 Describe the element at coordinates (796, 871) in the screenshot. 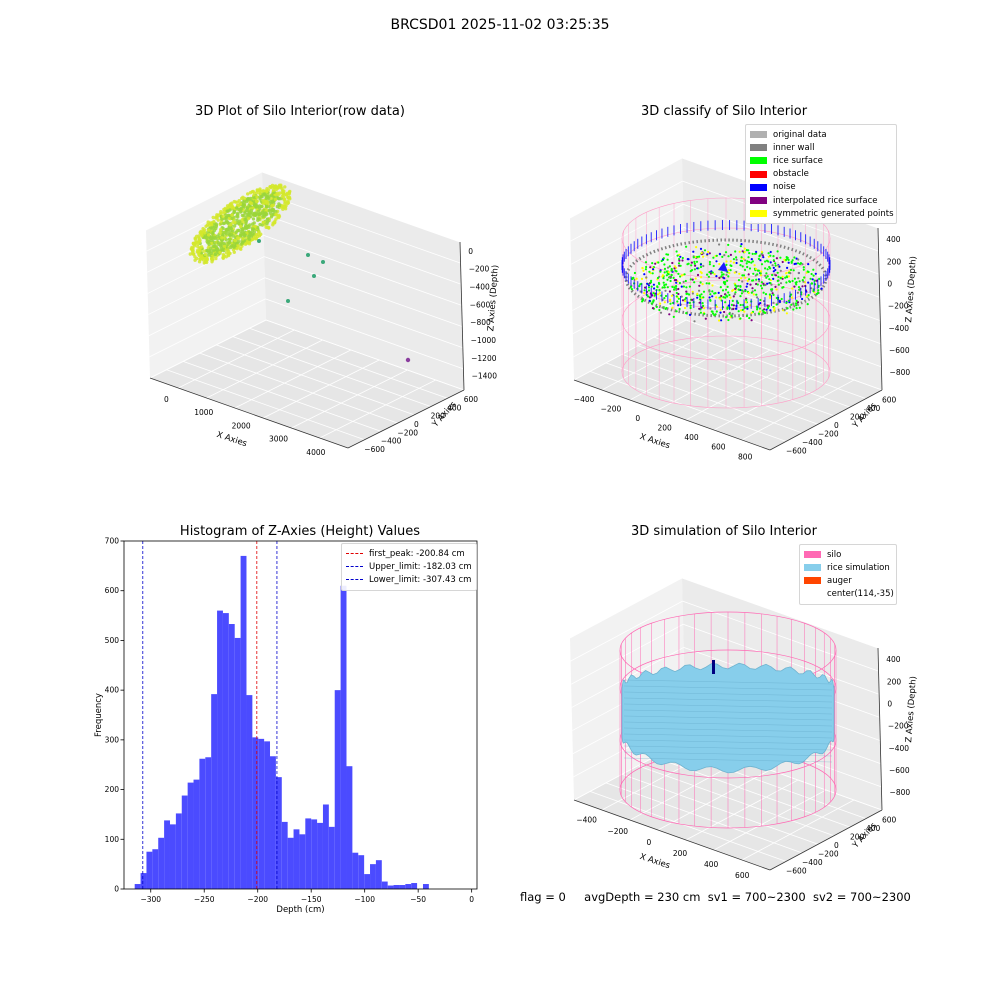

I see `panel4-y-tick: −600` at that location.